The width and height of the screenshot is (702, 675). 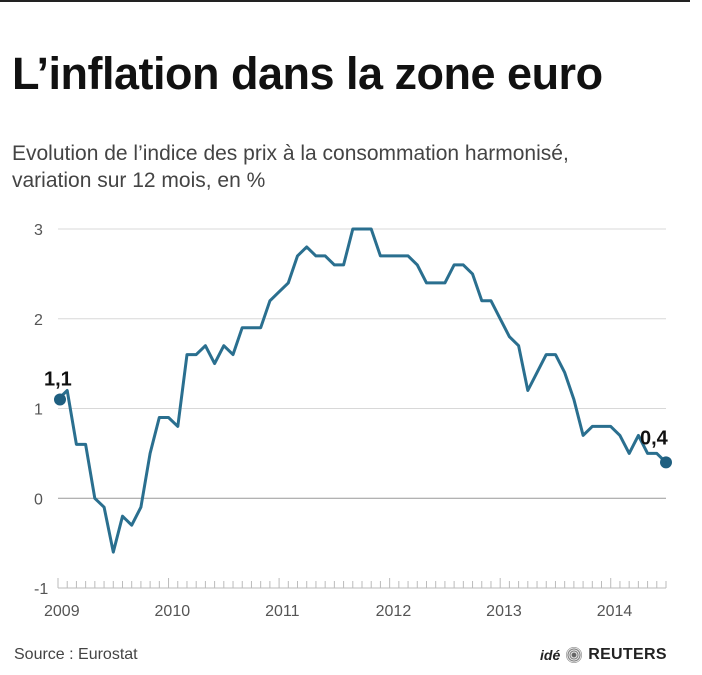 I want to click on start-point-marker, so click(x=60, y=399).